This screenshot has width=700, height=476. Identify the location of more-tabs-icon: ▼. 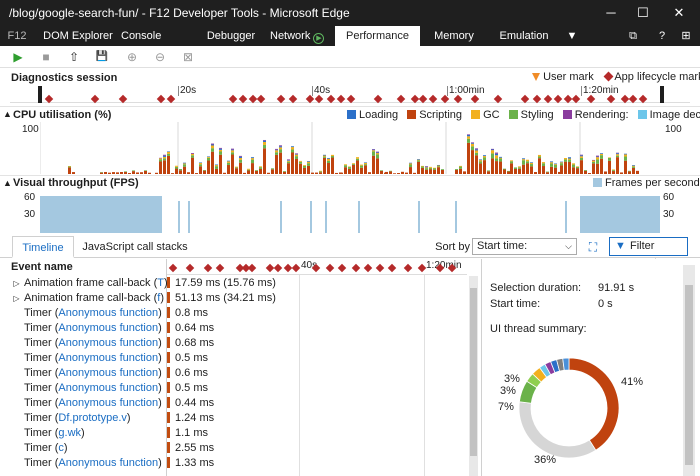
(572, 36).